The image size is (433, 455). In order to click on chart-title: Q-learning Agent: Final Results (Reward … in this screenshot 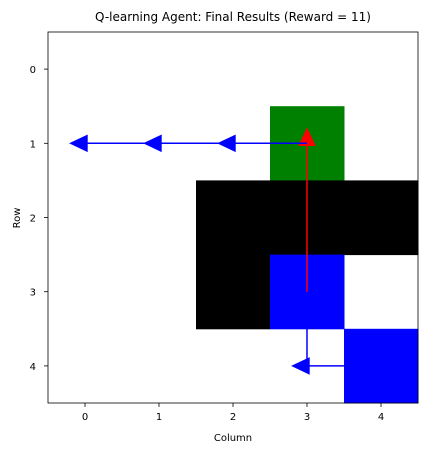, I will do `click(233, 17)`.